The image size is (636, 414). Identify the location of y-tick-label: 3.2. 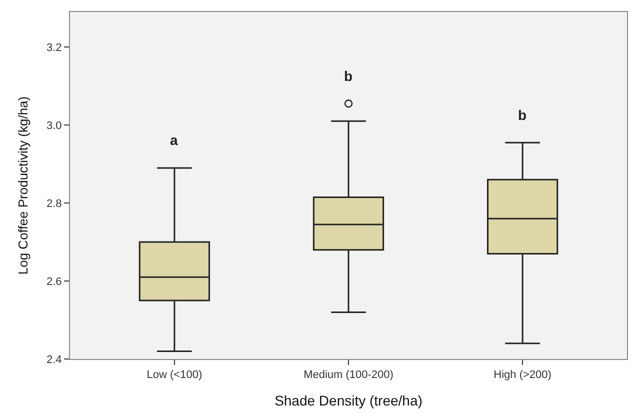
(54, 48).